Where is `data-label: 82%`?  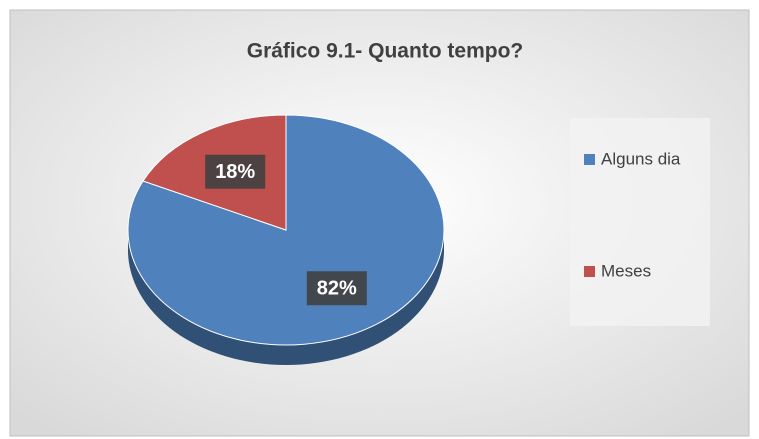
data-label: 82% is located at coordinates (337, 289).